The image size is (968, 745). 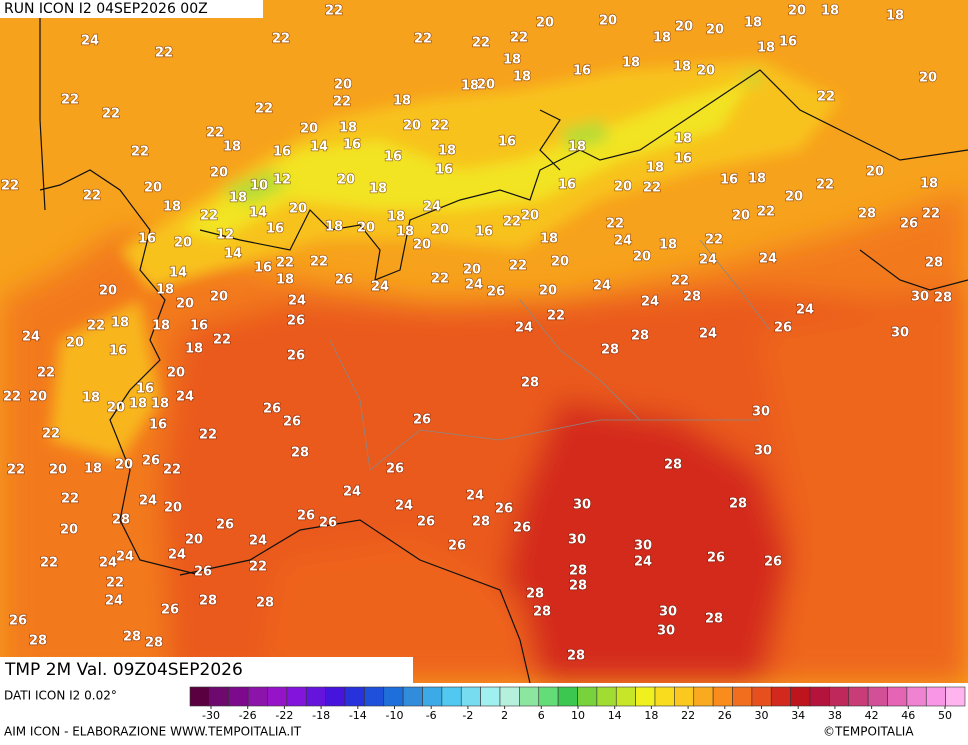 I want to click on legend-tick-label: -22, so click(x=284, y=715).